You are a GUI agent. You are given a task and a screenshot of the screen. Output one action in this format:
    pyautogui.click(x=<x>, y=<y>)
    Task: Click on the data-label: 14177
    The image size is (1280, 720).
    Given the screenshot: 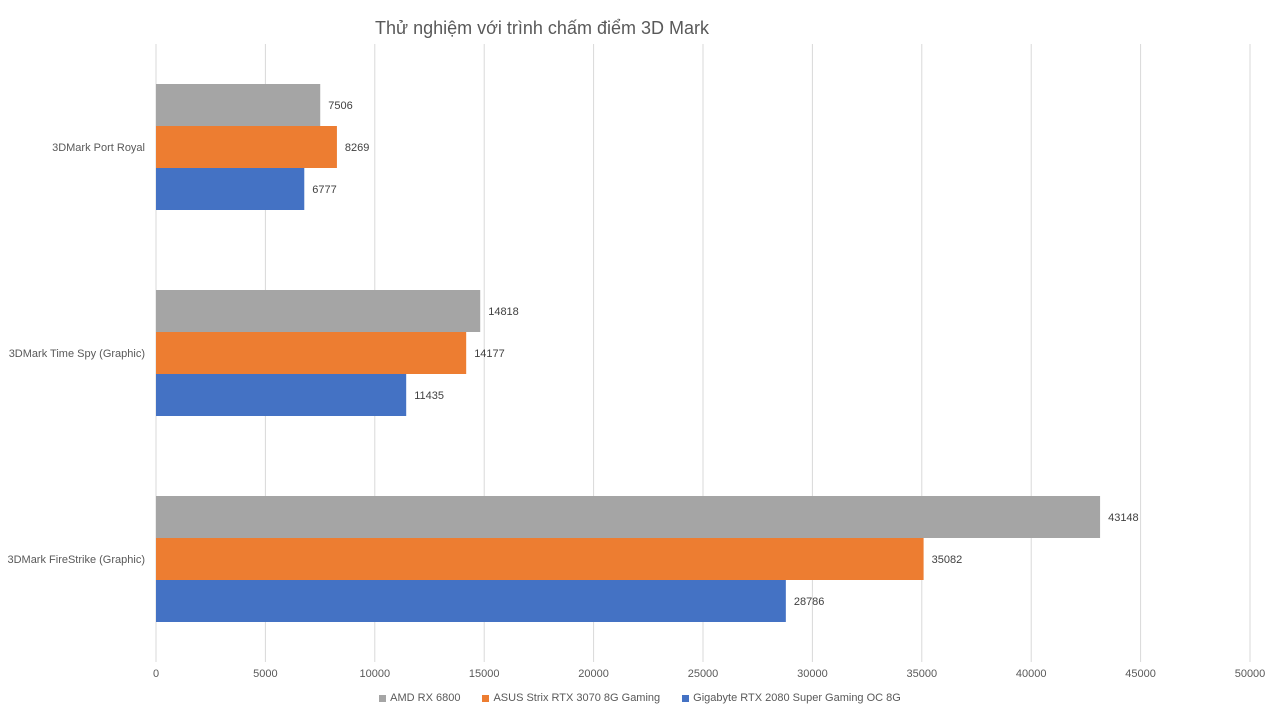 What is the action you would take?
    pyautogui.click(x=489, y=354)
    